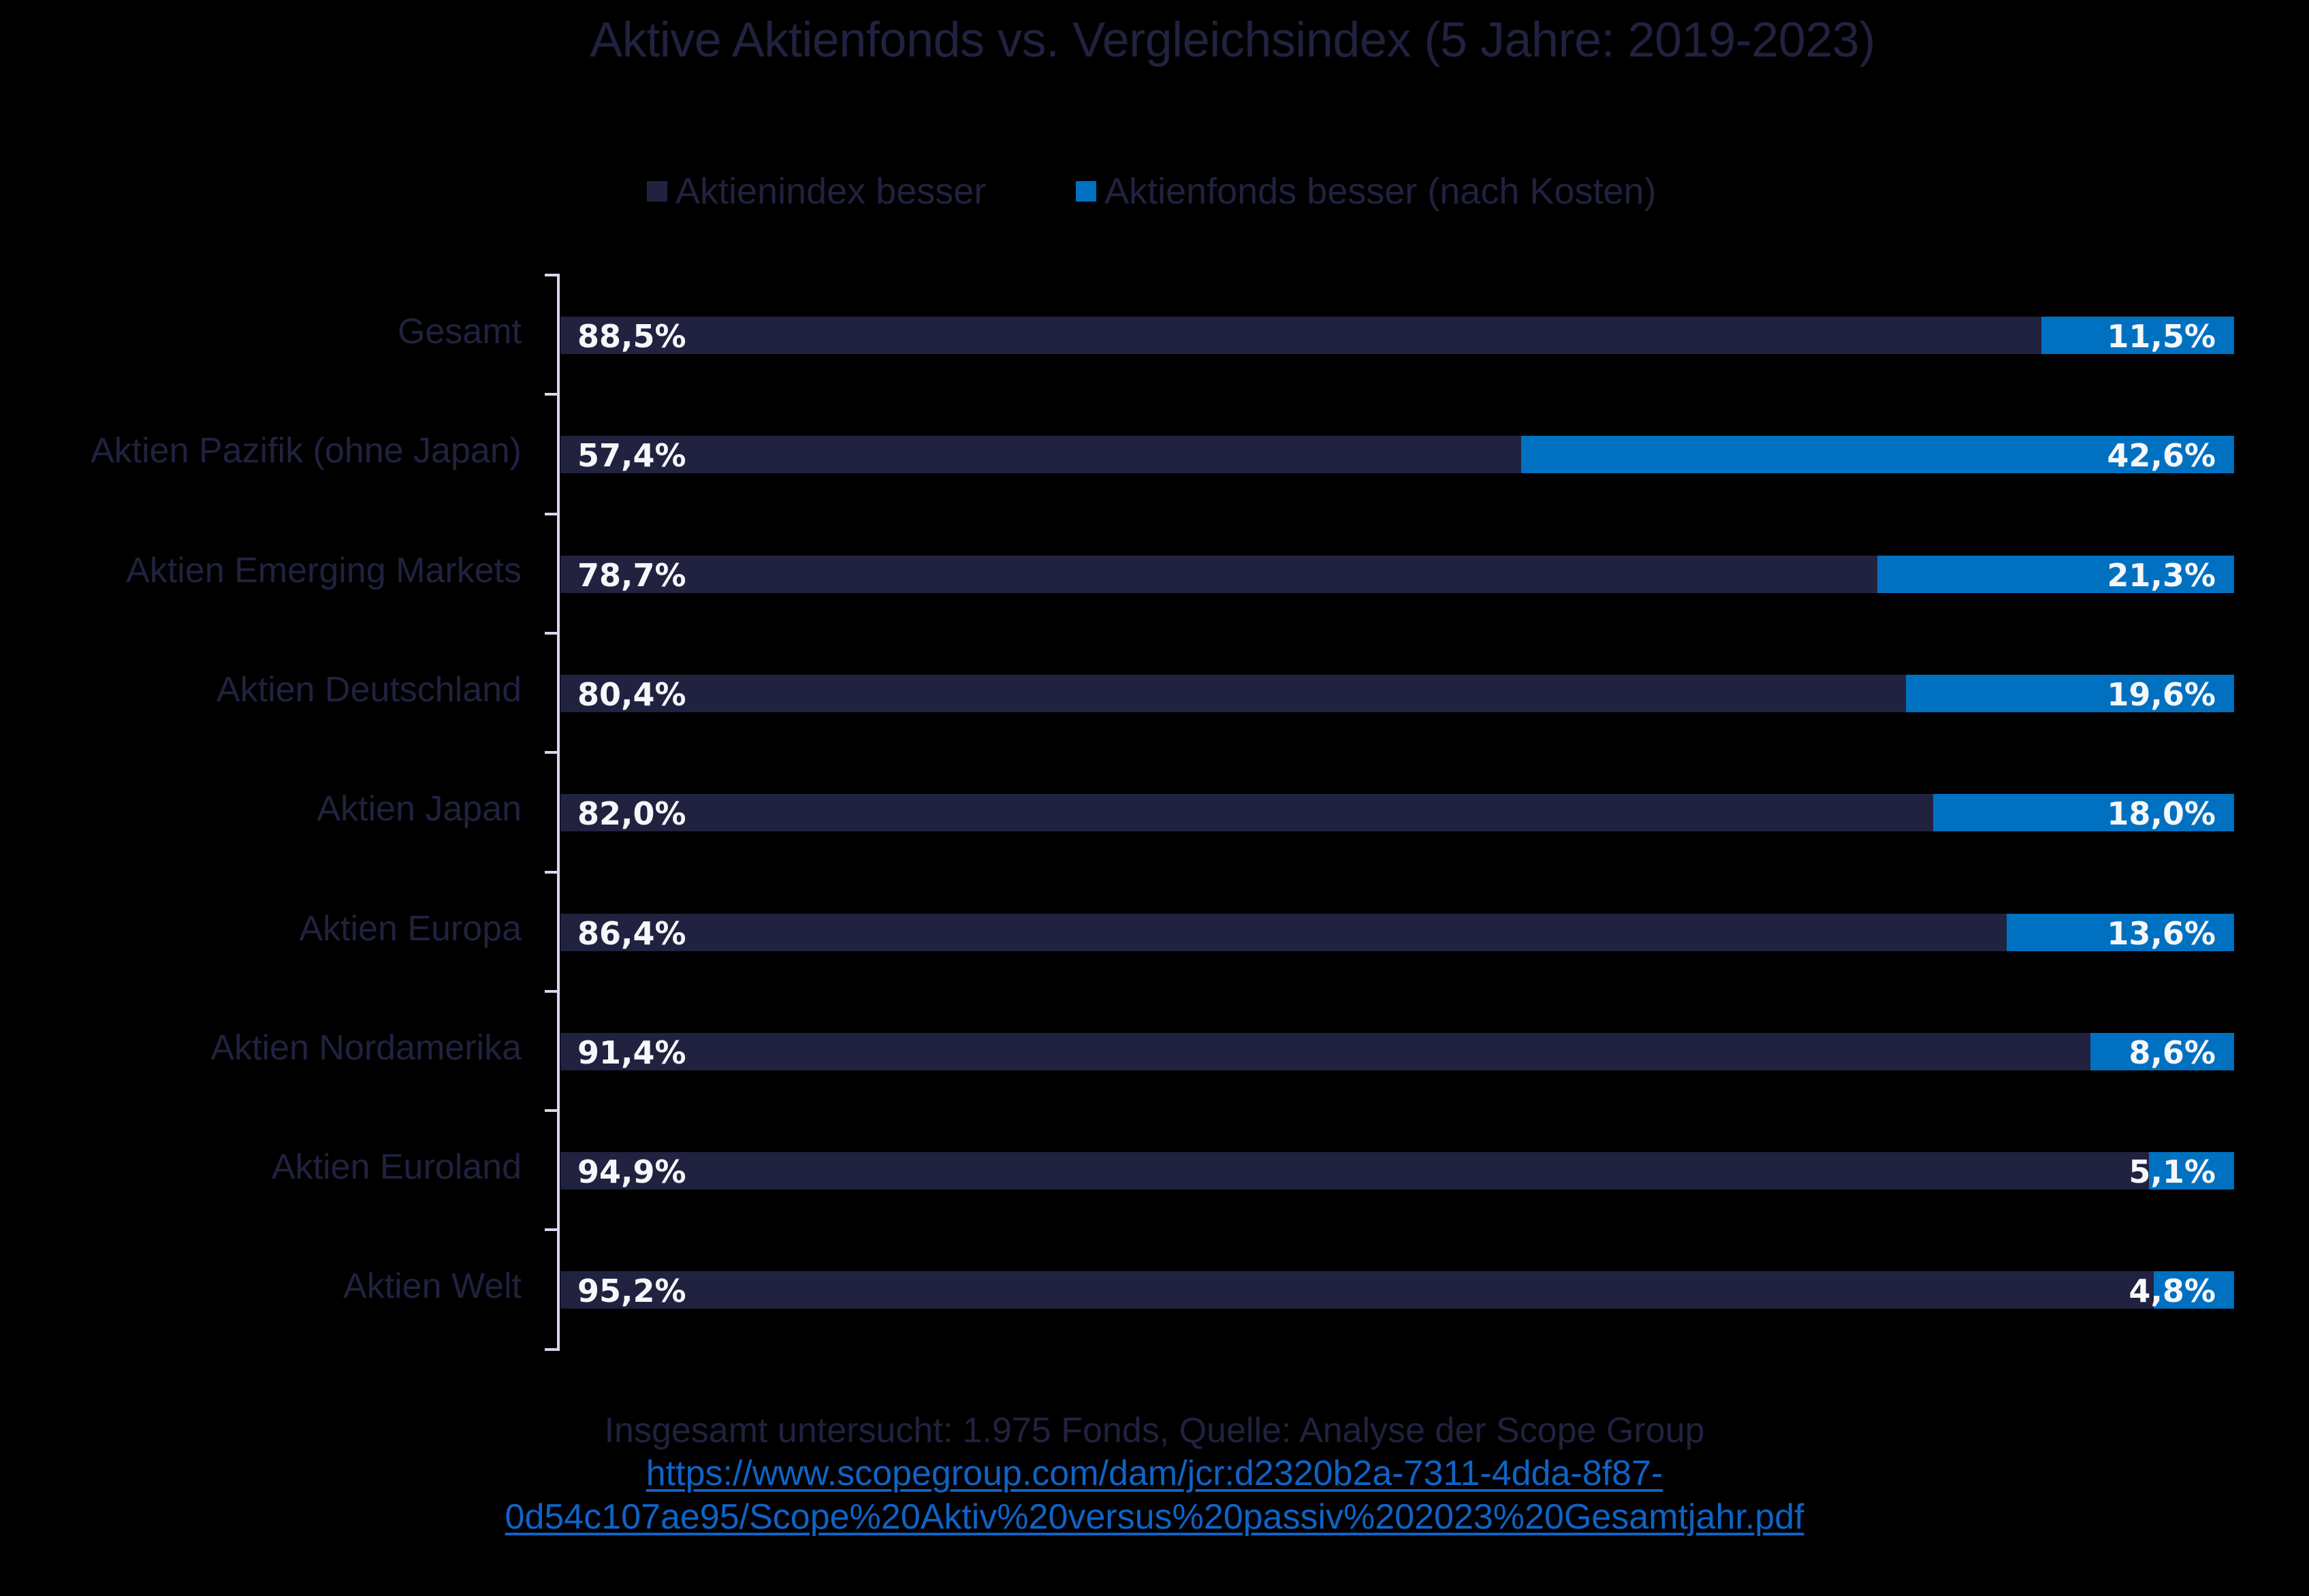  I want to click on legend-swatch-fonds-icon, so click(1086, 191).